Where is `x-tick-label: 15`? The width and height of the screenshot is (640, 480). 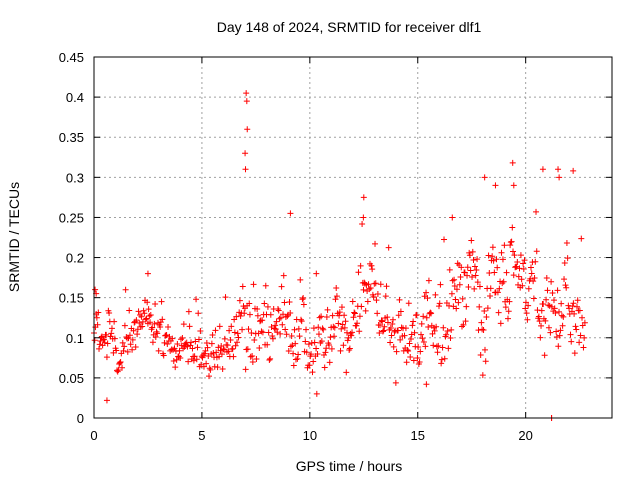 x-tick-label: 15 is located at coordinates (418, 435).